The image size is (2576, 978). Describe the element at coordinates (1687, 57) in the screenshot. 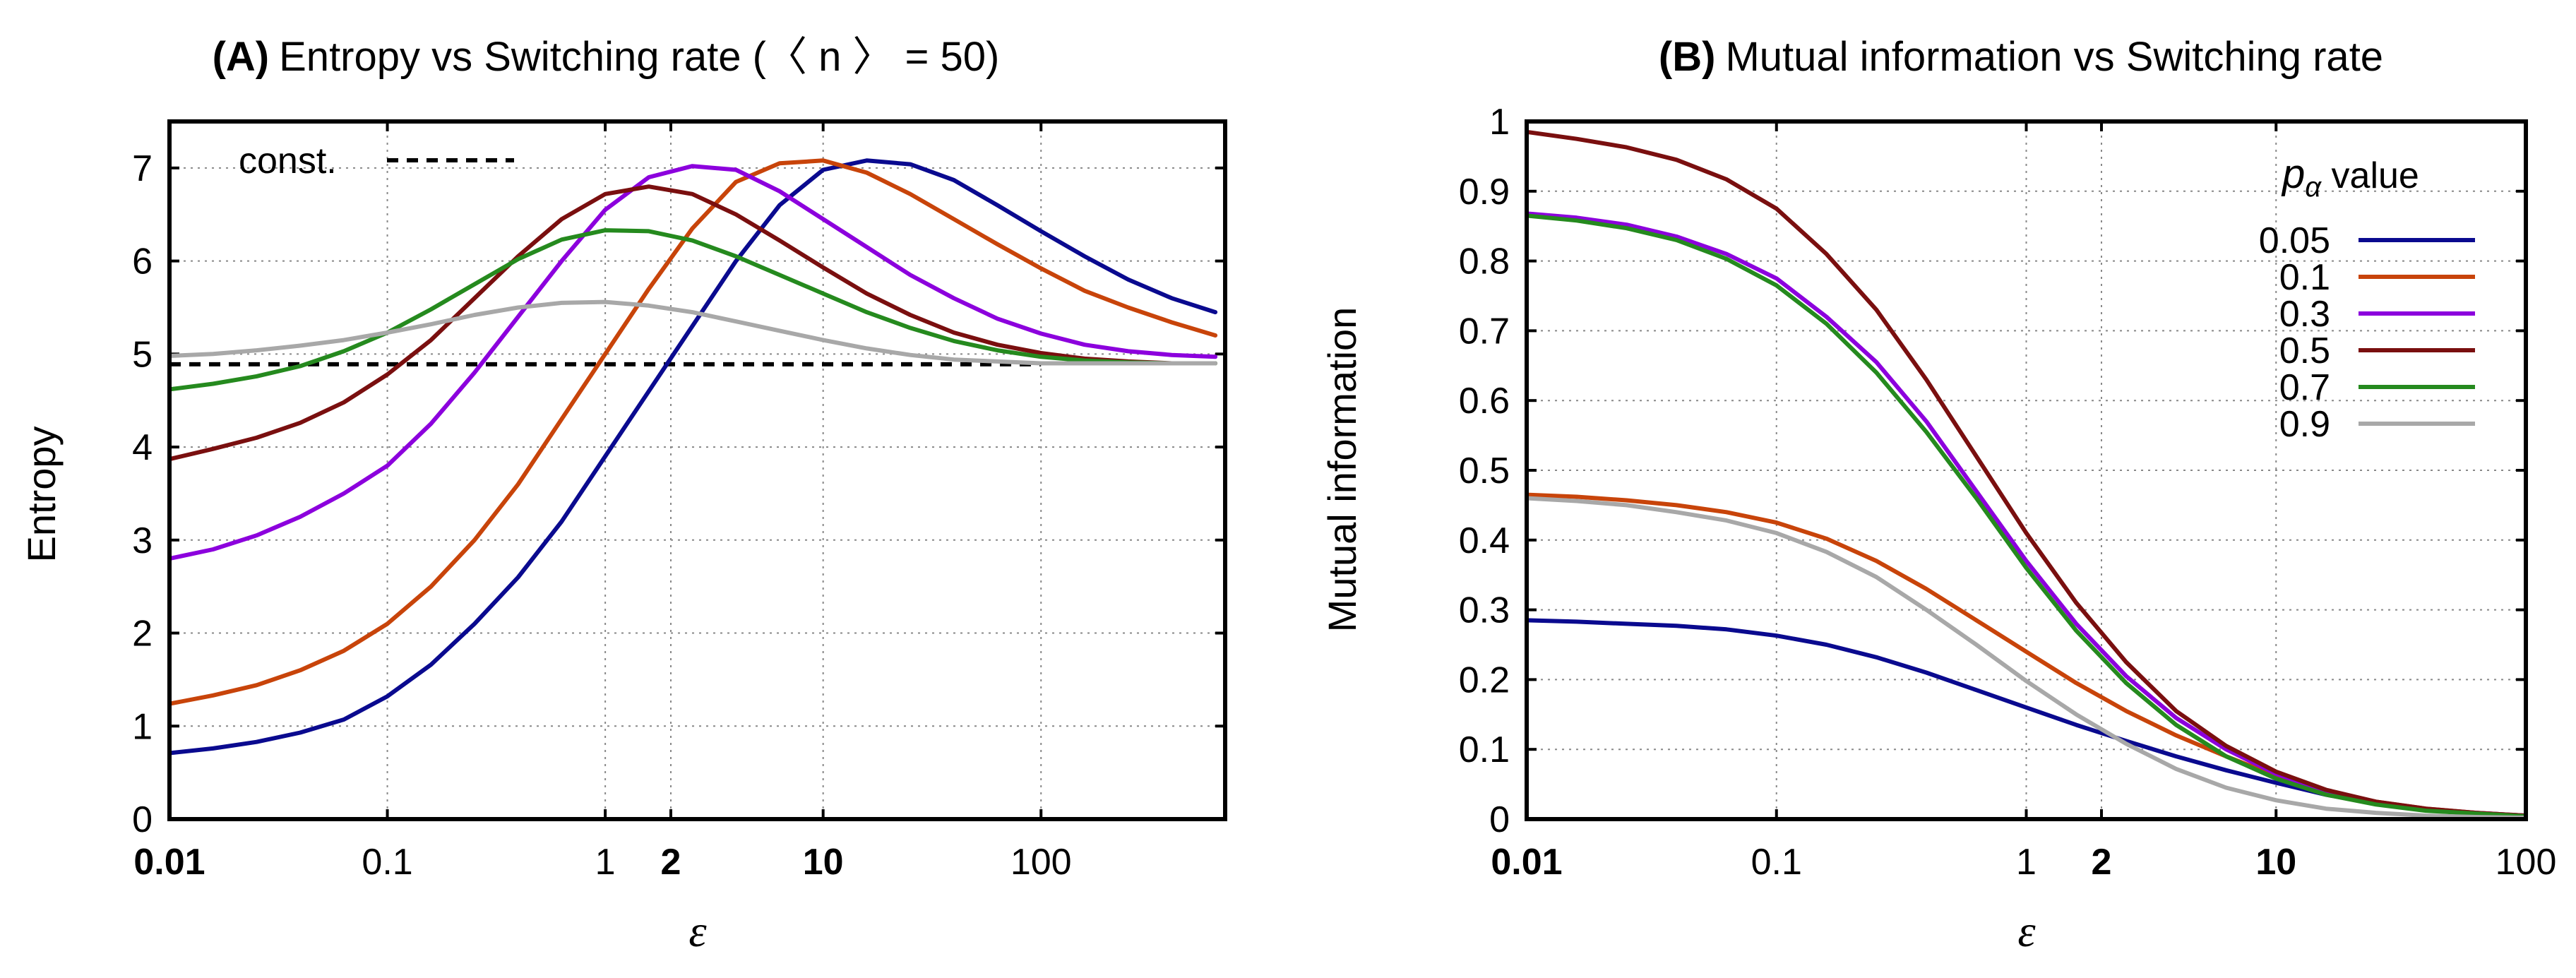

I see `panel-b-title-tag: (B)` at that location.